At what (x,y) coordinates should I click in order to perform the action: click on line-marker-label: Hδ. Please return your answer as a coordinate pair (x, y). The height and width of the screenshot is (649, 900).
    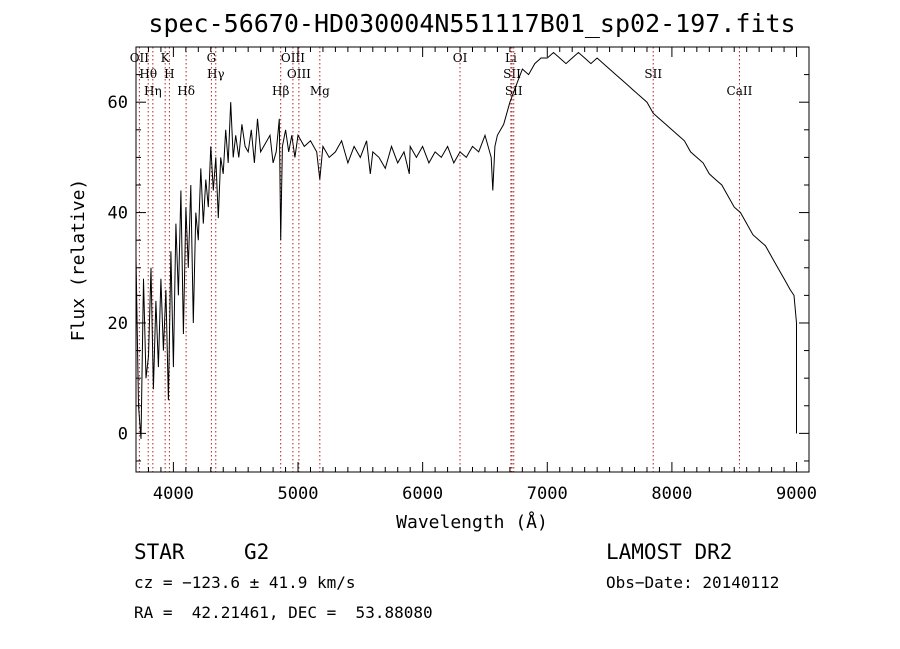
    Looking at the image, I should click on (186, 91).